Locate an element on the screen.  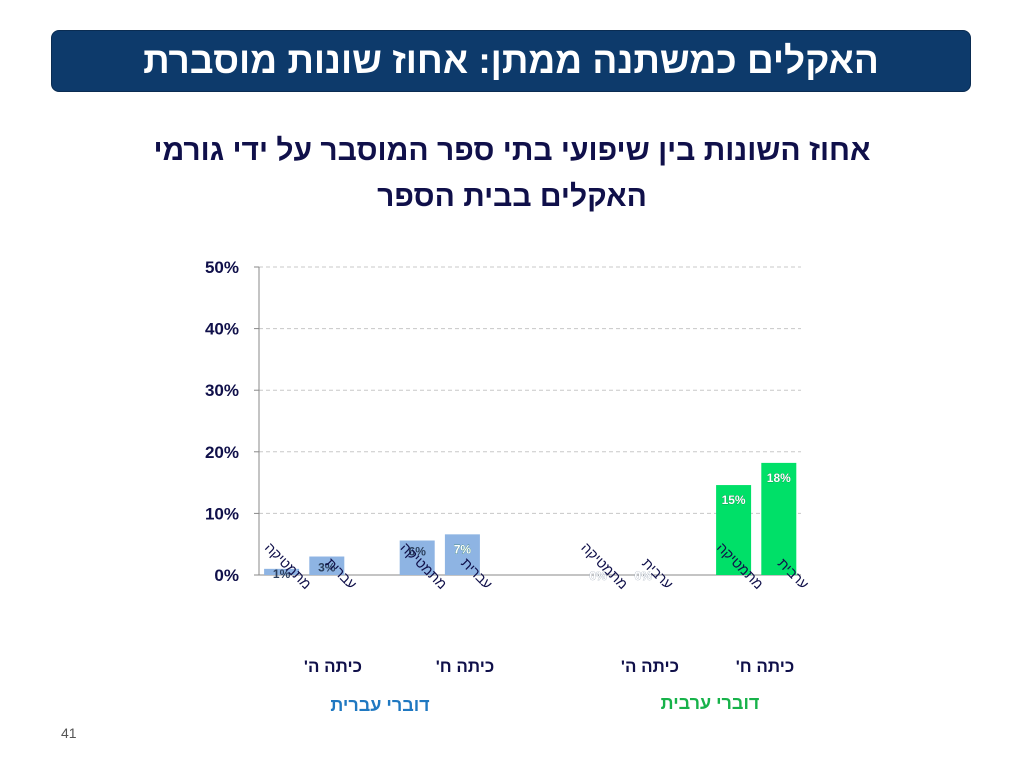
y-tick-label: 40% is located at coordinates (222, 329).